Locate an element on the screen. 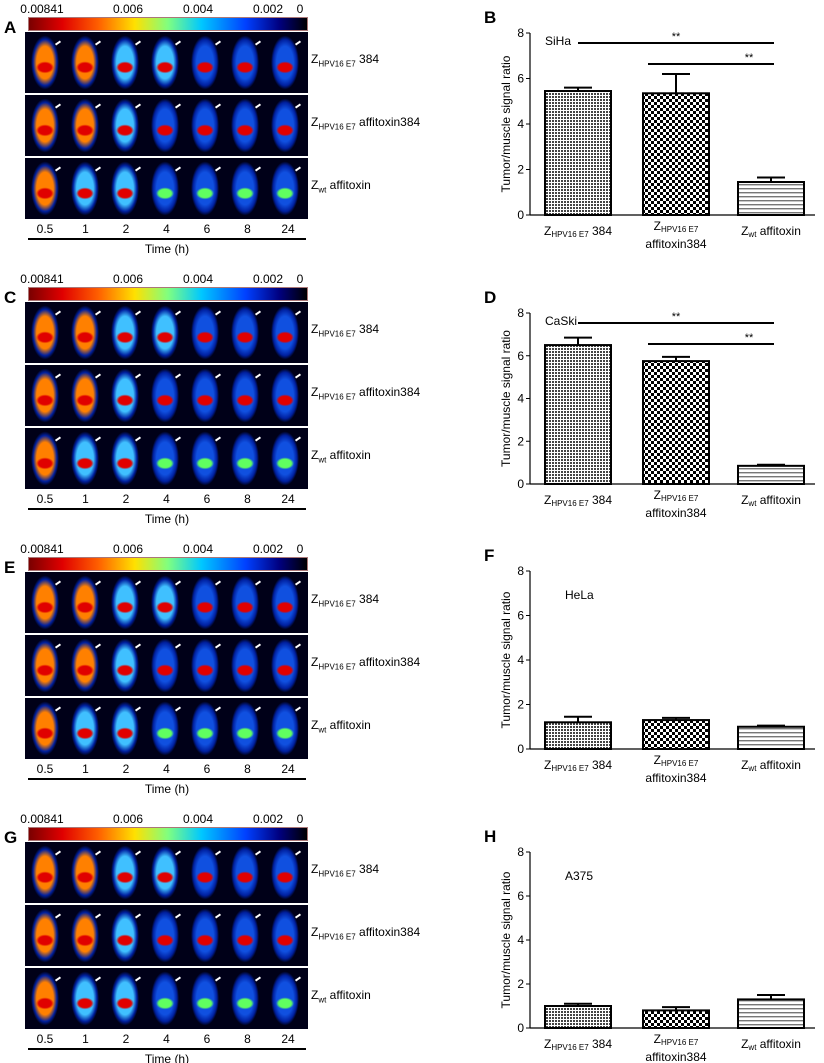 The image size is (824, 1063). y-tick-label: 0 is located at coordinates (520, 749).